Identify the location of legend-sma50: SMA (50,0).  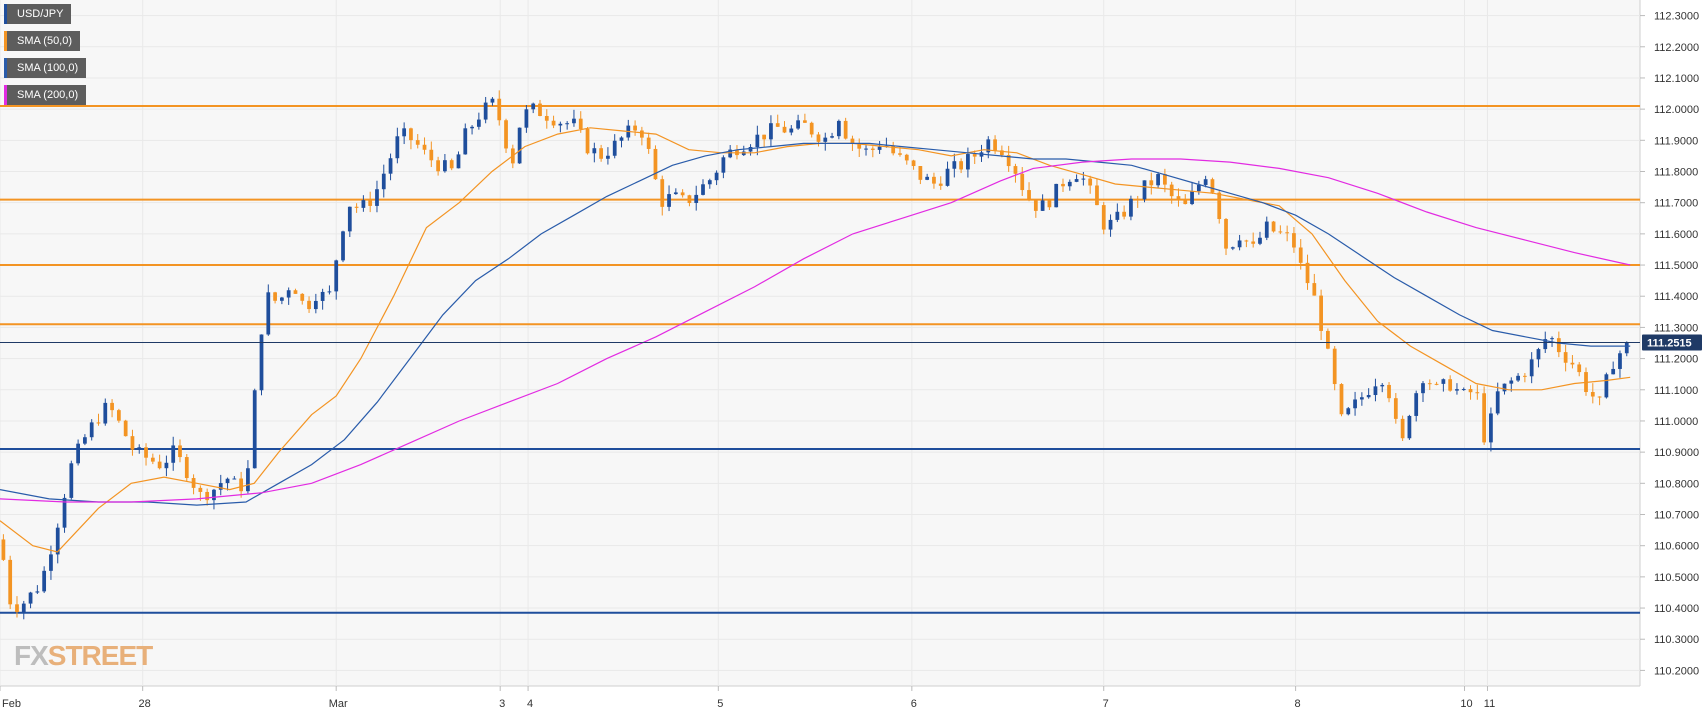
(42, 41).